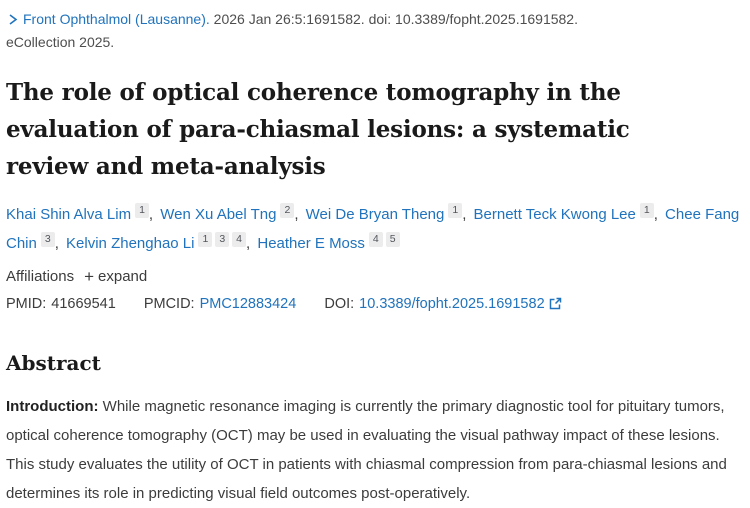 The image size is (750, 508). I want to click on doi-group: DOI: 10.3389/fopht.2025.1691582, so click(442, 304).